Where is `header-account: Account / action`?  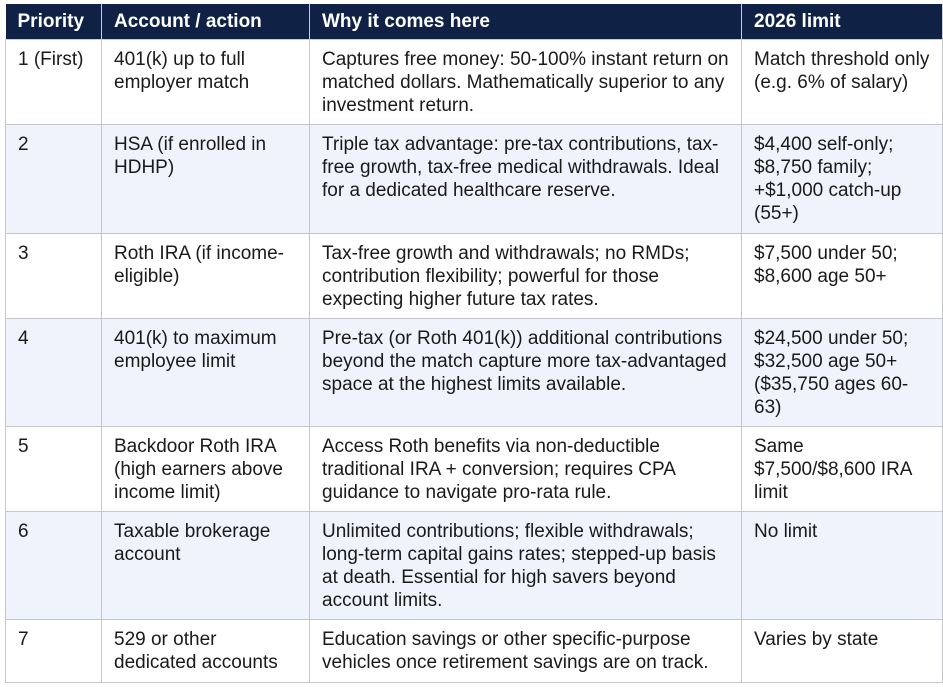
header-account: Account / action is located at coordinates (205, 22).